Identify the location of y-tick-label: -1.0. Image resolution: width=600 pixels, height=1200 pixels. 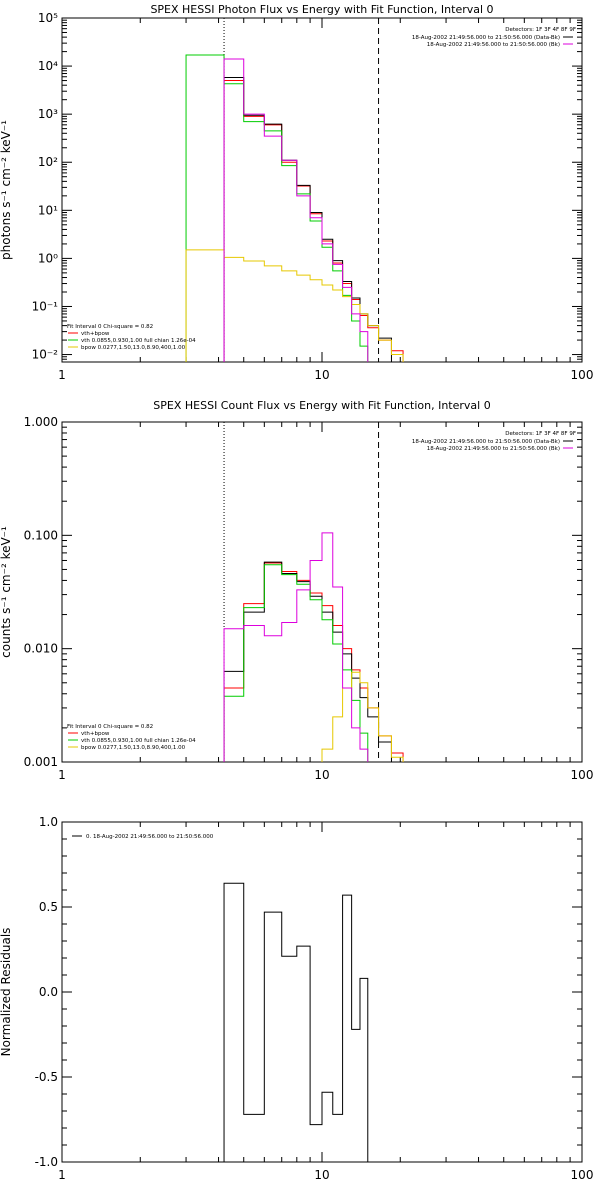
(46, 1162).